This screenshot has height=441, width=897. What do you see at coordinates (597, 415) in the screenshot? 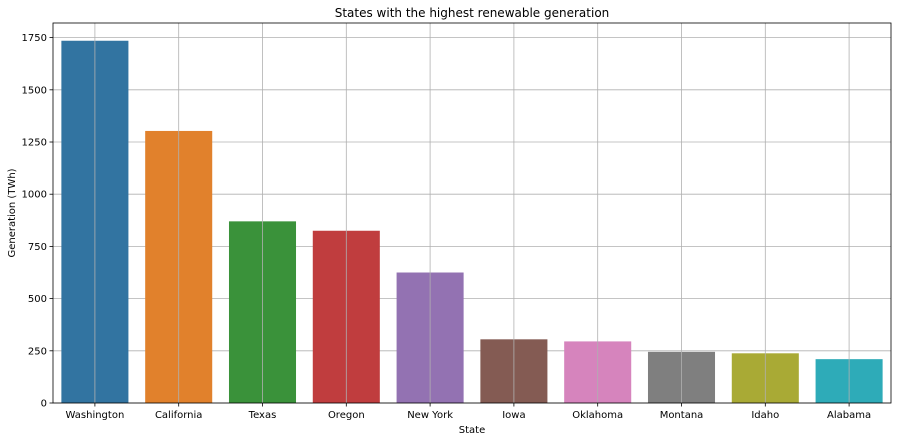
I see `x-tick-label: Oklahoma` at bounding box center [597, 415].